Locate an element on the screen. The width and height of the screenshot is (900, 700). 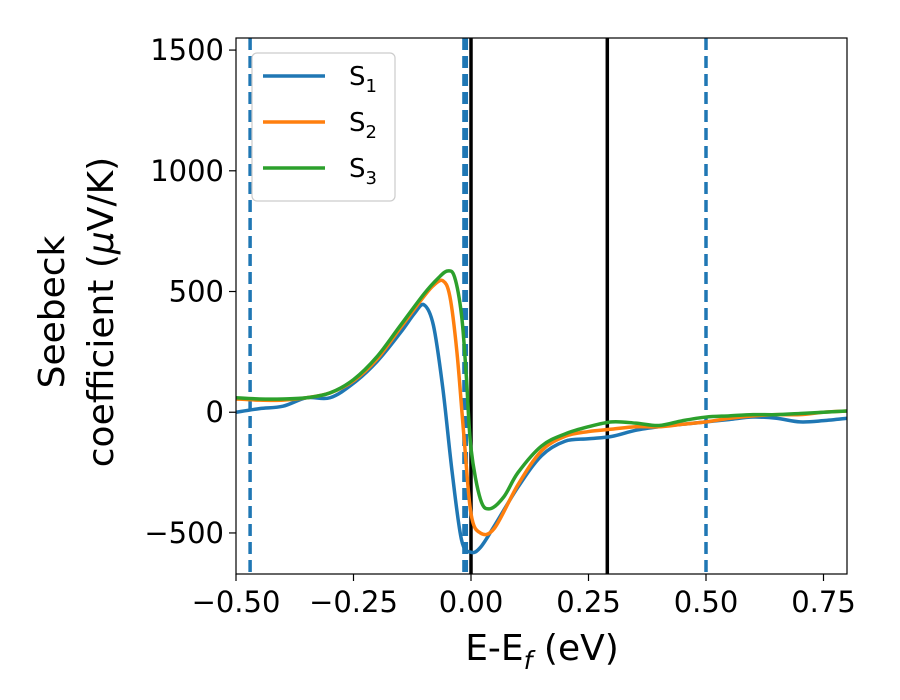
x-tick-label-3: 0.25 is located at coordinates (588, 602).